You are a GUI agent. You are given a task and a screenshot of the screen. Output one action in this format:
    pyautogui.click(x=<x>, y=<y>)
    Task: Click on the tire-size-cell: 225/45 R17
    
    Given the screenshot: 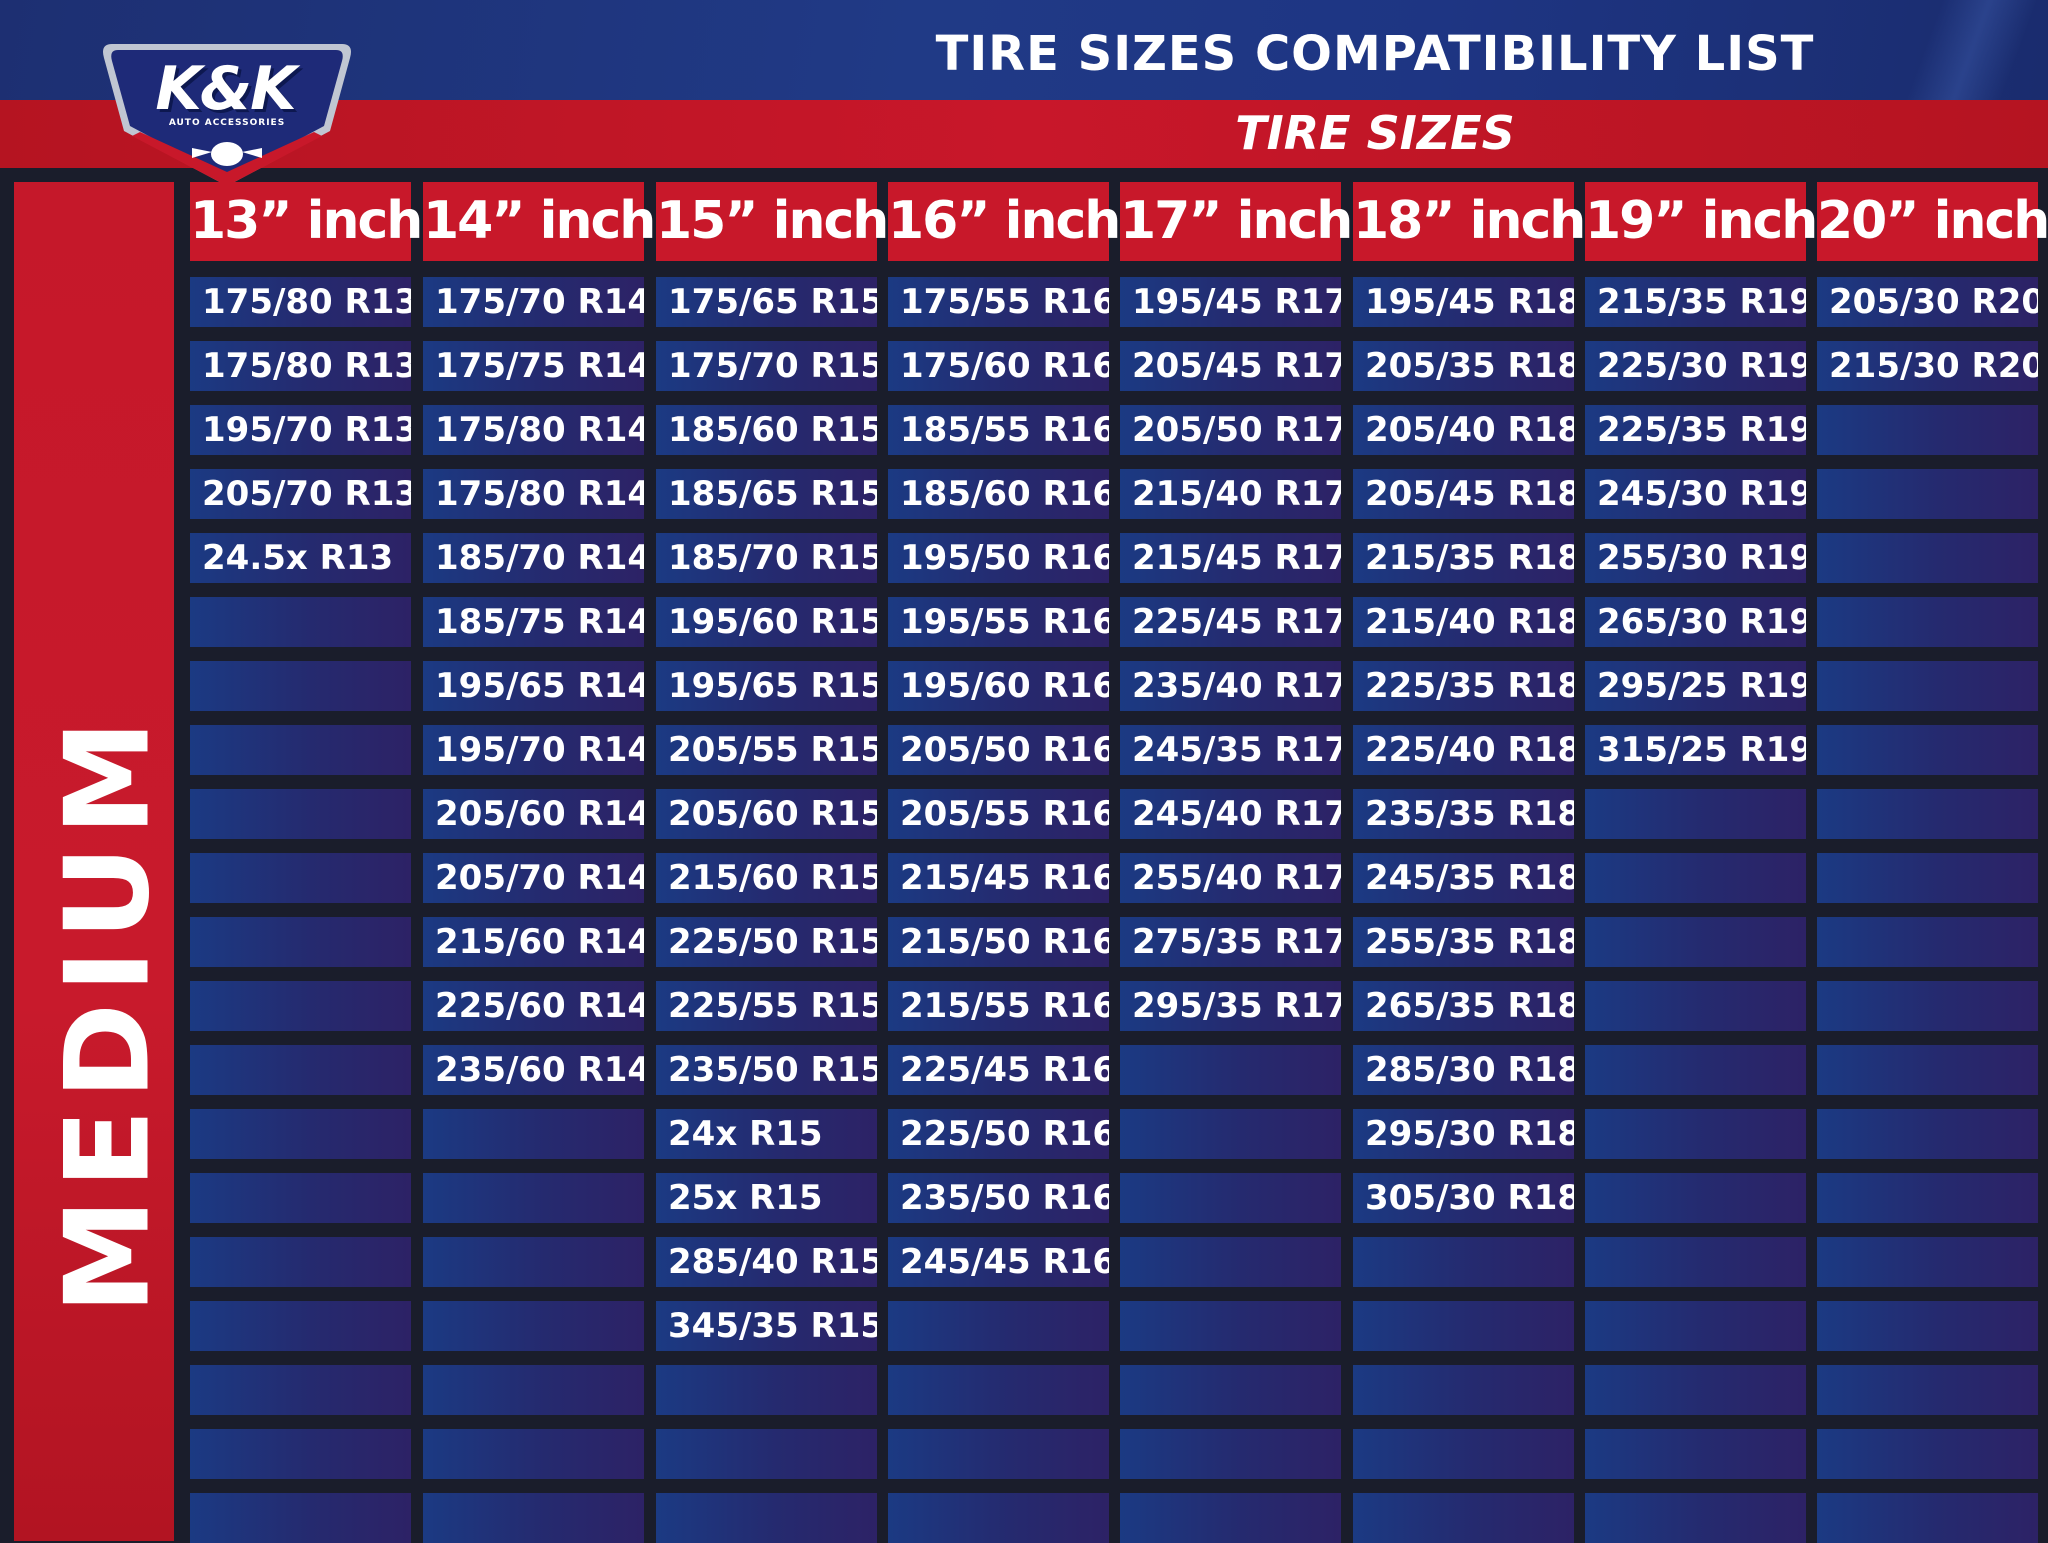 What is the action you would take?
    pyautogui.click(x=1230, y=622)
    